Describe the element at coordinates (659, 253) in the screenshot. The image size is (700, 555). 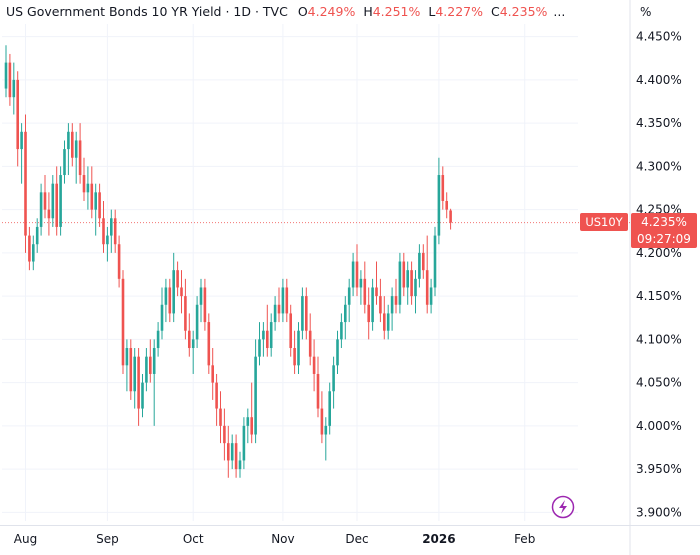
I see `y-tick-label: 4.200%` at that location.